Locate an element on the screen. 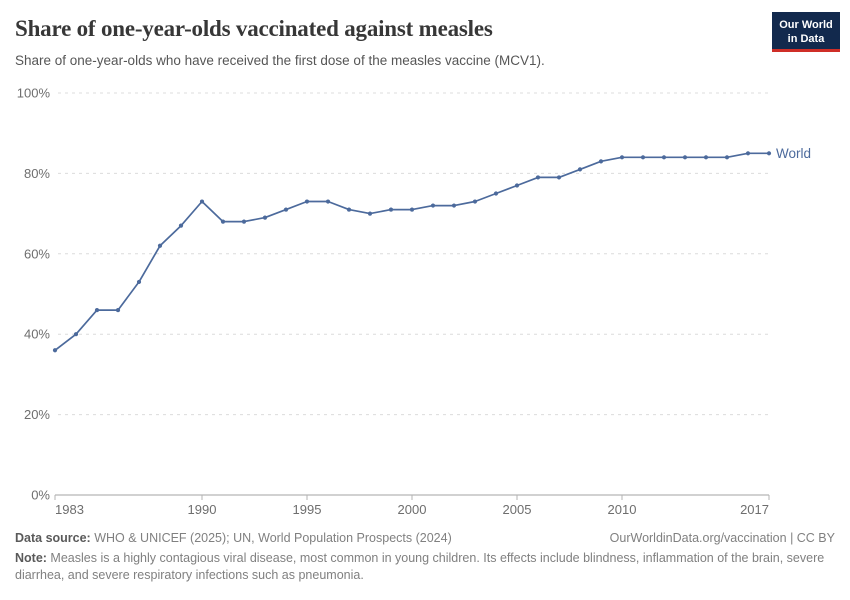  y-tick-label: 20% is located at coordinates (37, 414).